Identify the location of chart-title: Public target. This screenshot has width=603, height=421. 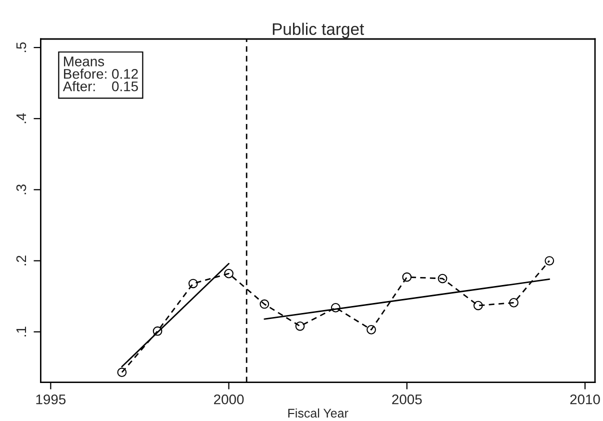
(318, 30).